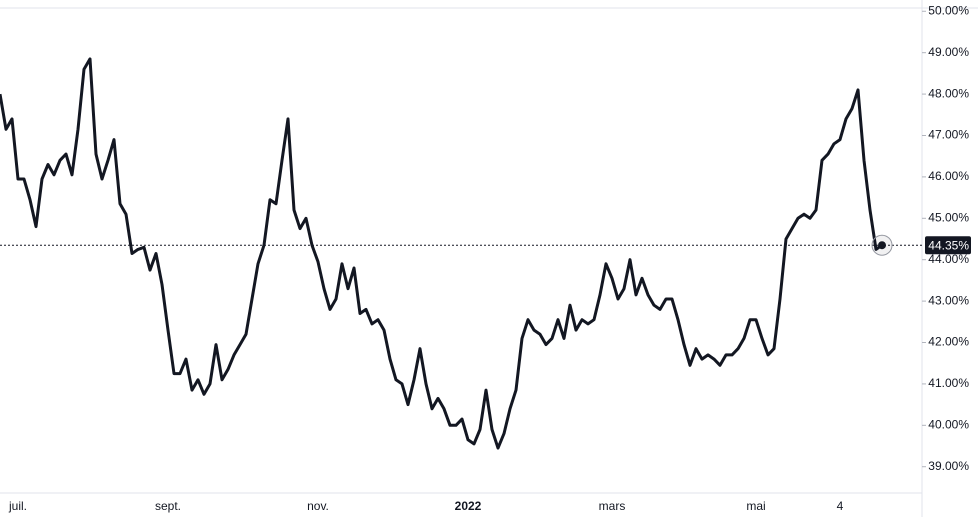 This screenshot has width=978, height=517. I want to click on y-tick-label: 45.00%, so click(948, 217).